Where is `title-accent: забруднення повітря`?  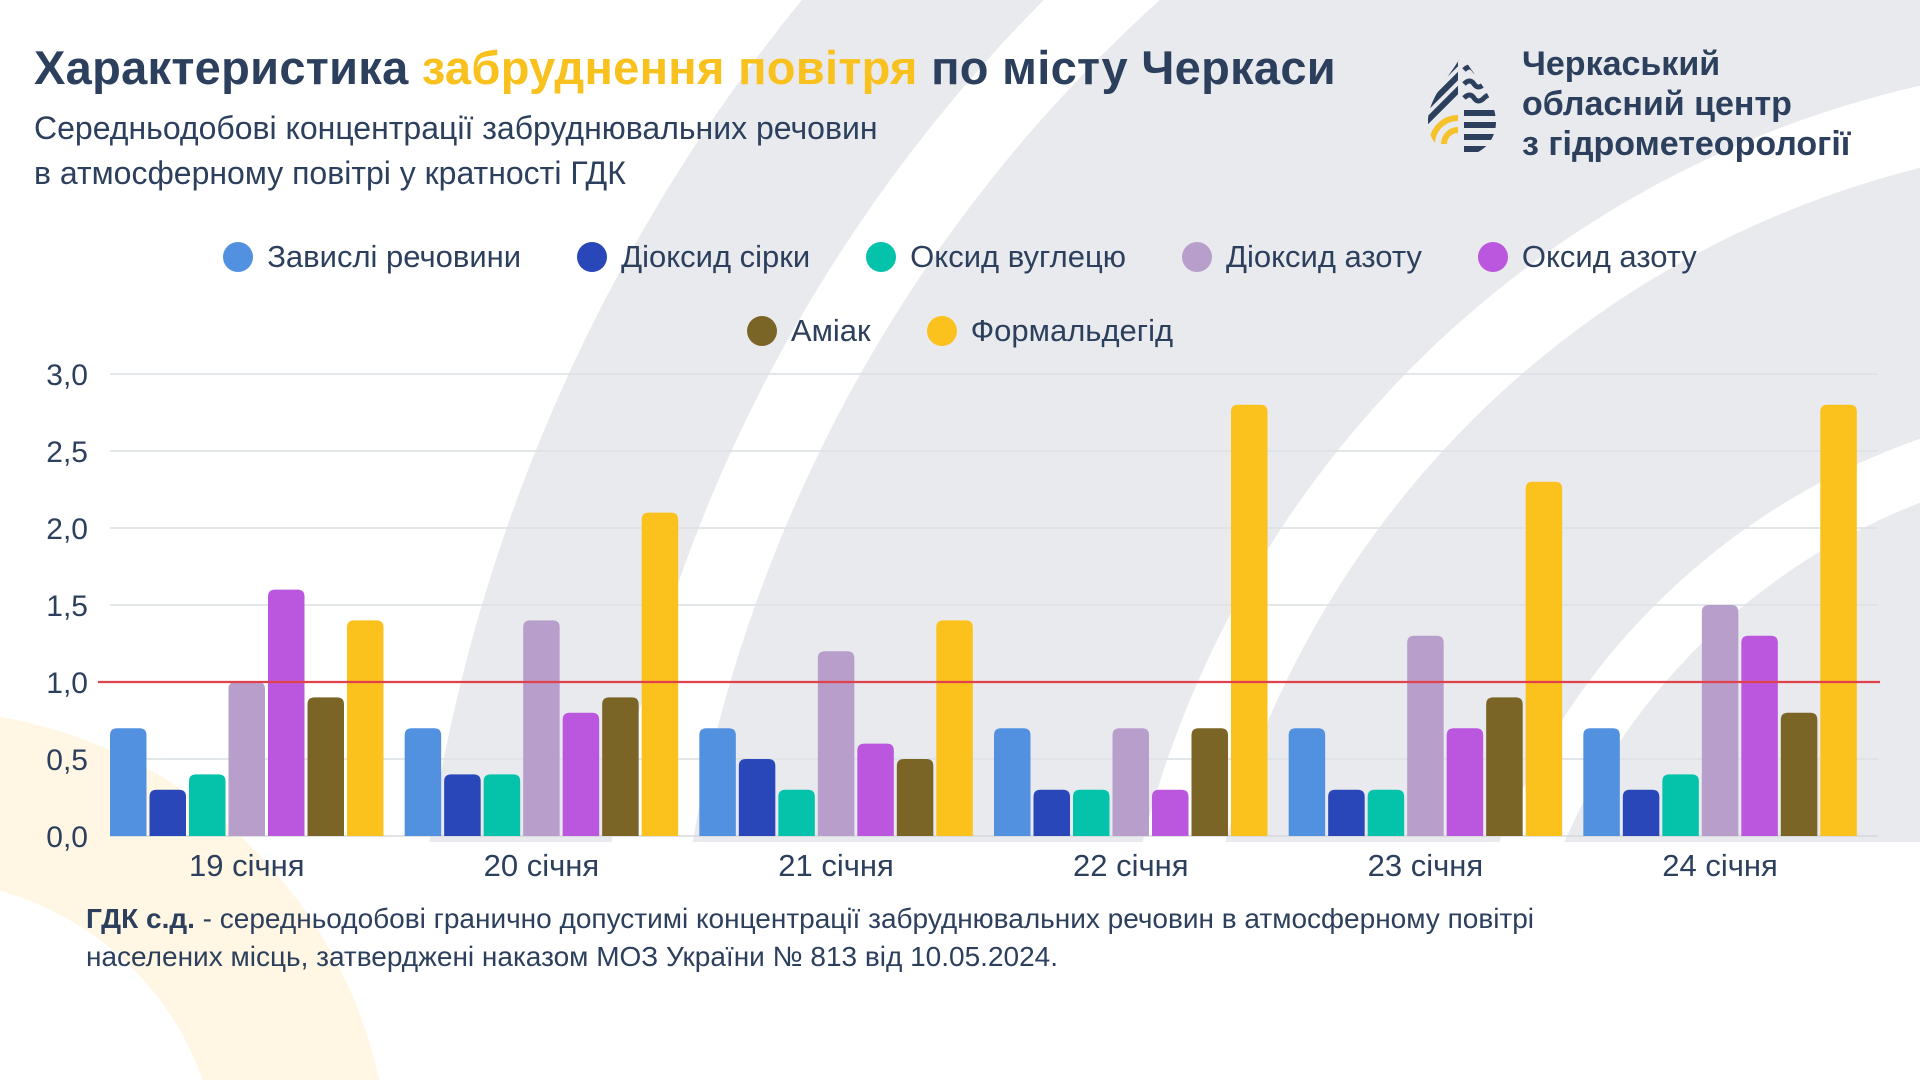
title-accent: забруднення повітря is located at coordinates (669, 67).